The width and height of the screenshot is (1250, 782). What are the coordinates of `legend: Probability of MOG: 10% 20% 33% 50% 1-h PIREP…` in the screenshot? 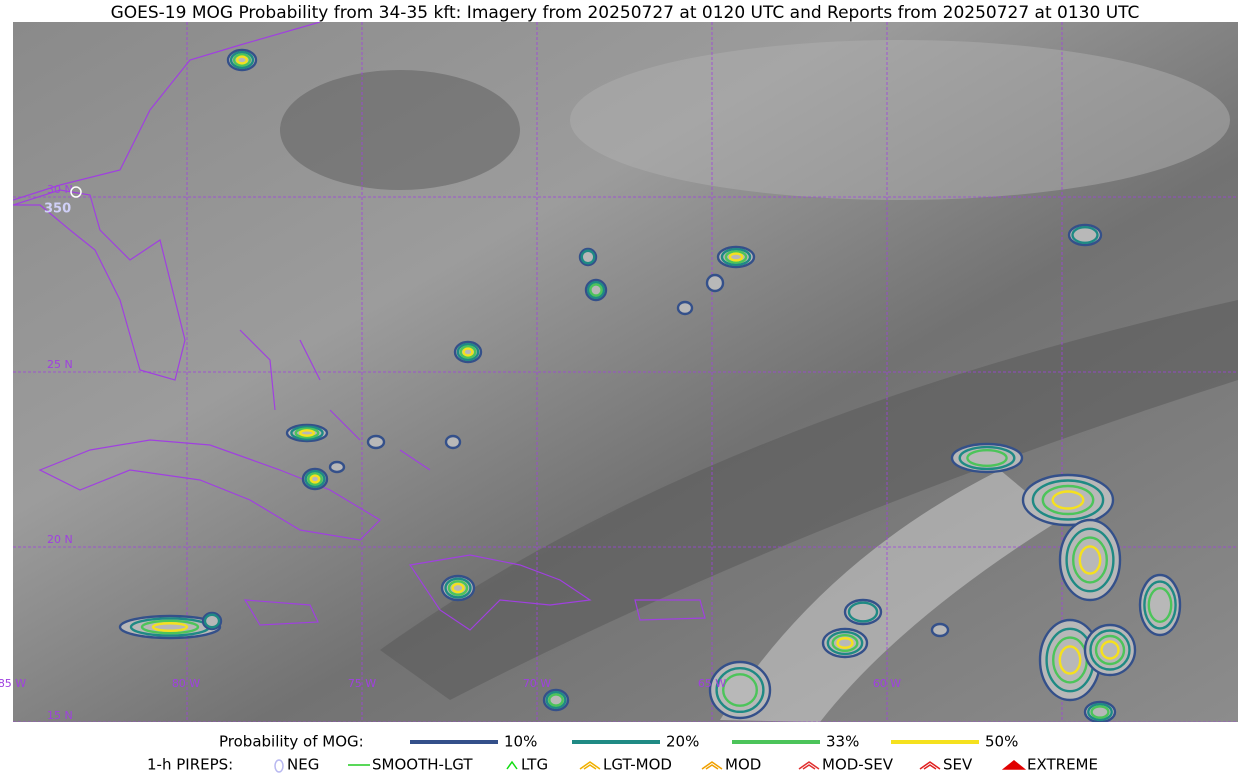 It's located at (622, 753).